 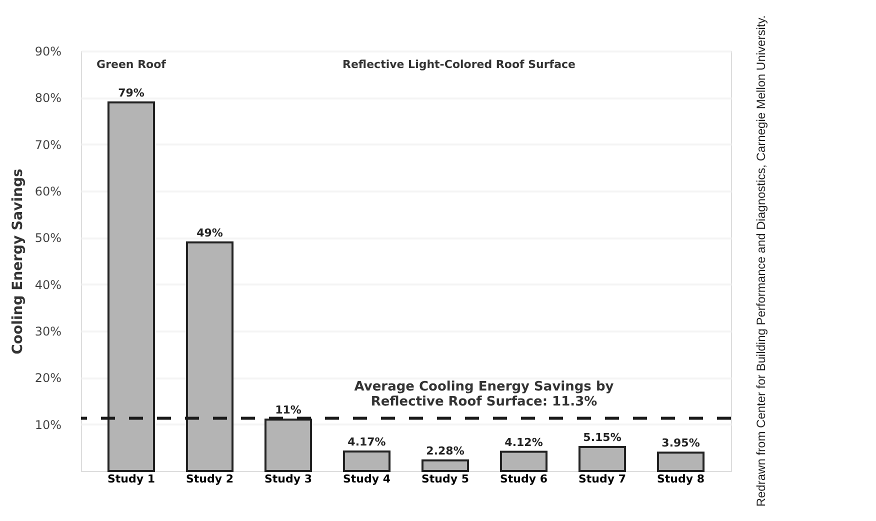 What do you see at coordinates (288, 479) in the screenshot?
I see `x-tick-label: Study 3` at bounding box center [288, 479].